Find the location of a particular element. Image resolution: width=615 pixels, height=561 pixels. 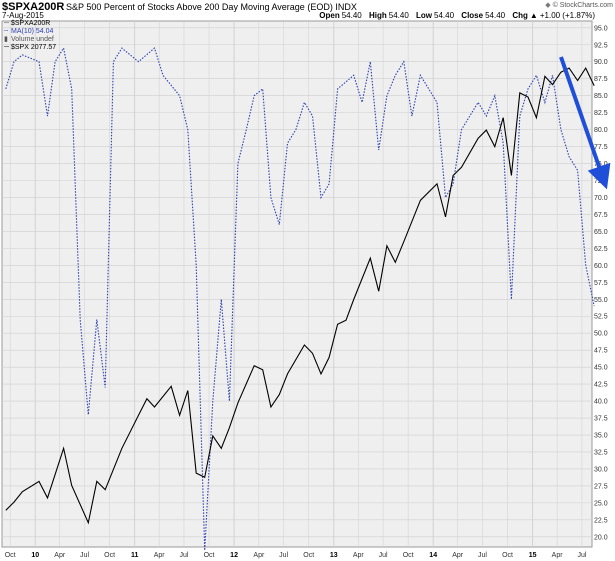

y-tick-label: 52.5 is located at coordinates (601, 317).